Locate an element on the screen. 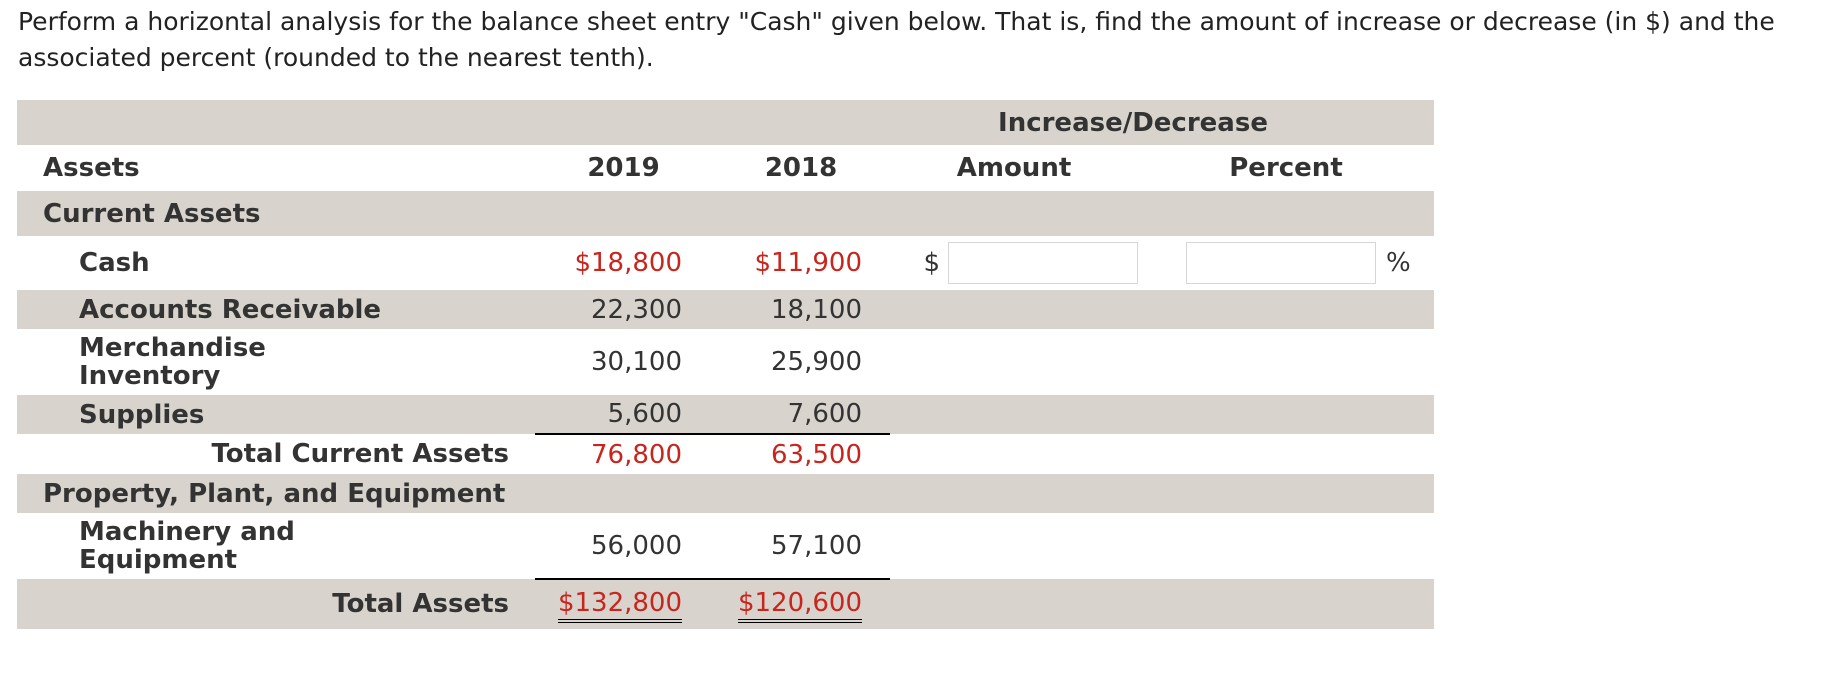 The height and width of the screenshot is (698, 1840). row-label: Total Current Assets is located at coordinates (360, 454).